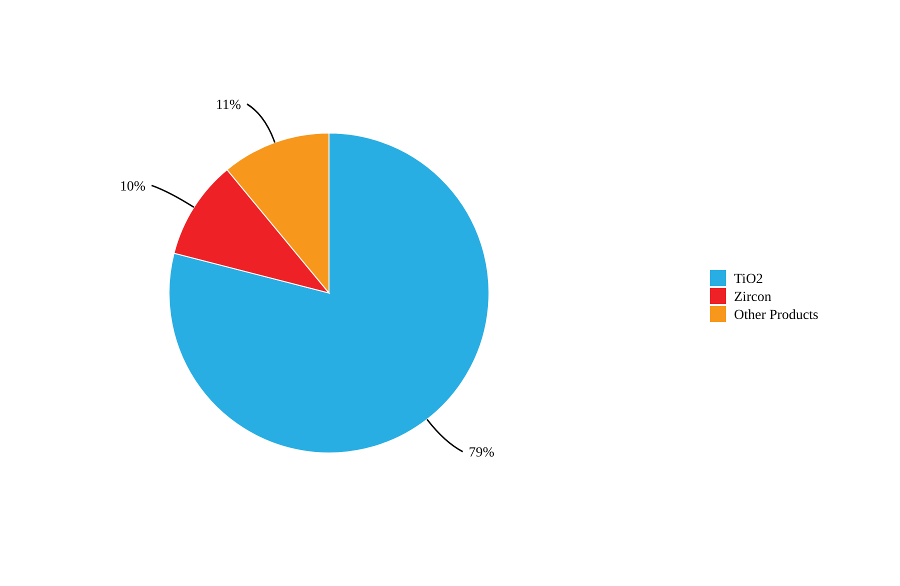 Image resolution: width=900 pixels, height=586 pixels. What do you see at coordinates (133, 186) in the screenshot?
I see `data-label: 10%` at bounding box center [133, 186].